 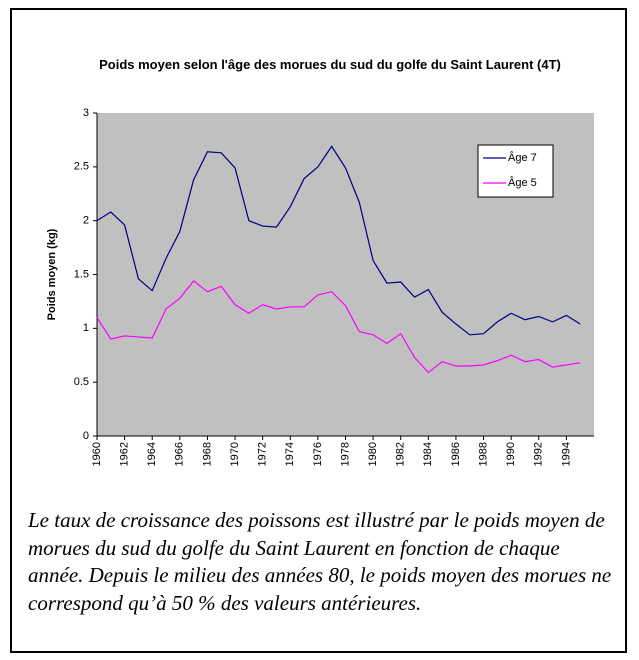 I want to click on y-axis-label: Poids moyen (kg), so click(x=52, y=274).